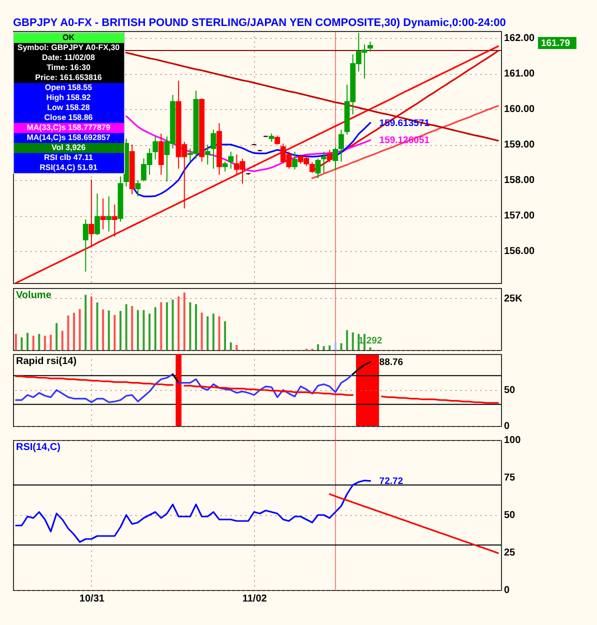 This screenshot has width=597, height=625. I want to click on y-tick-label: 156.00, so click(520, 252).